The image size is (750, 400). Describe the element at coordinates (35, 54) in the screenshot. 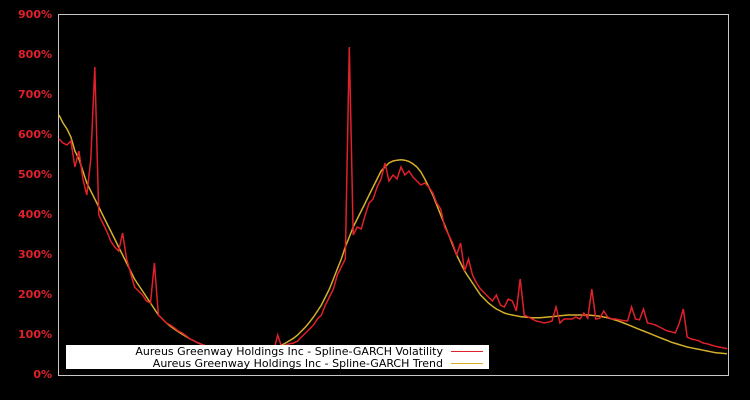

I see `y-tick-label: 800%` at that location.